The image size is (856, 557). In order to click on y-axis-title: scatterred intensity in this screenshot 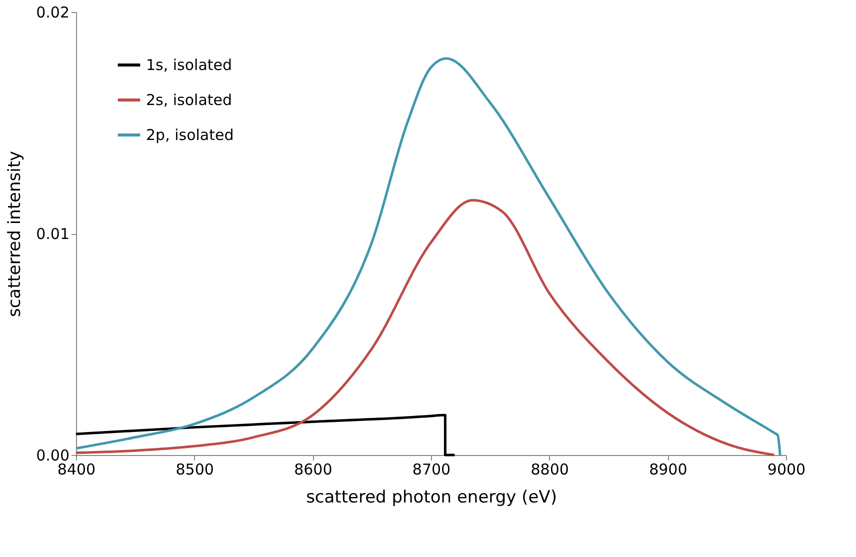, I will do `click(15, 234)`.